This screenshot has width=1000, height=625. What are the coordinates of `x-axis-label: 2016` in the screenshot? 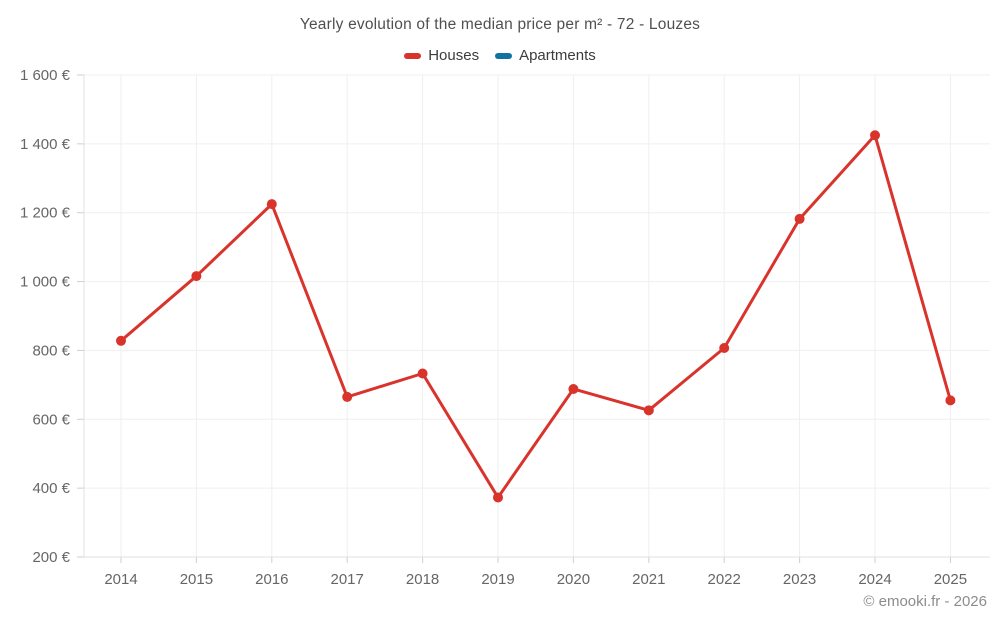 It's located at (271, 579).